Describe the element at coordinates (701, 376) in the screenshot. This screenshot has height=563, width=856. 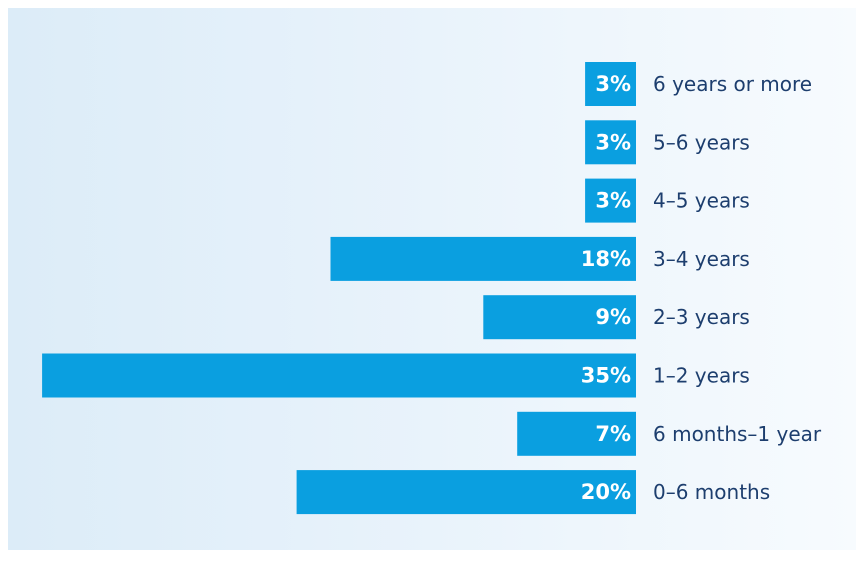
I see `category-label-5: 1–2 years` at that location.